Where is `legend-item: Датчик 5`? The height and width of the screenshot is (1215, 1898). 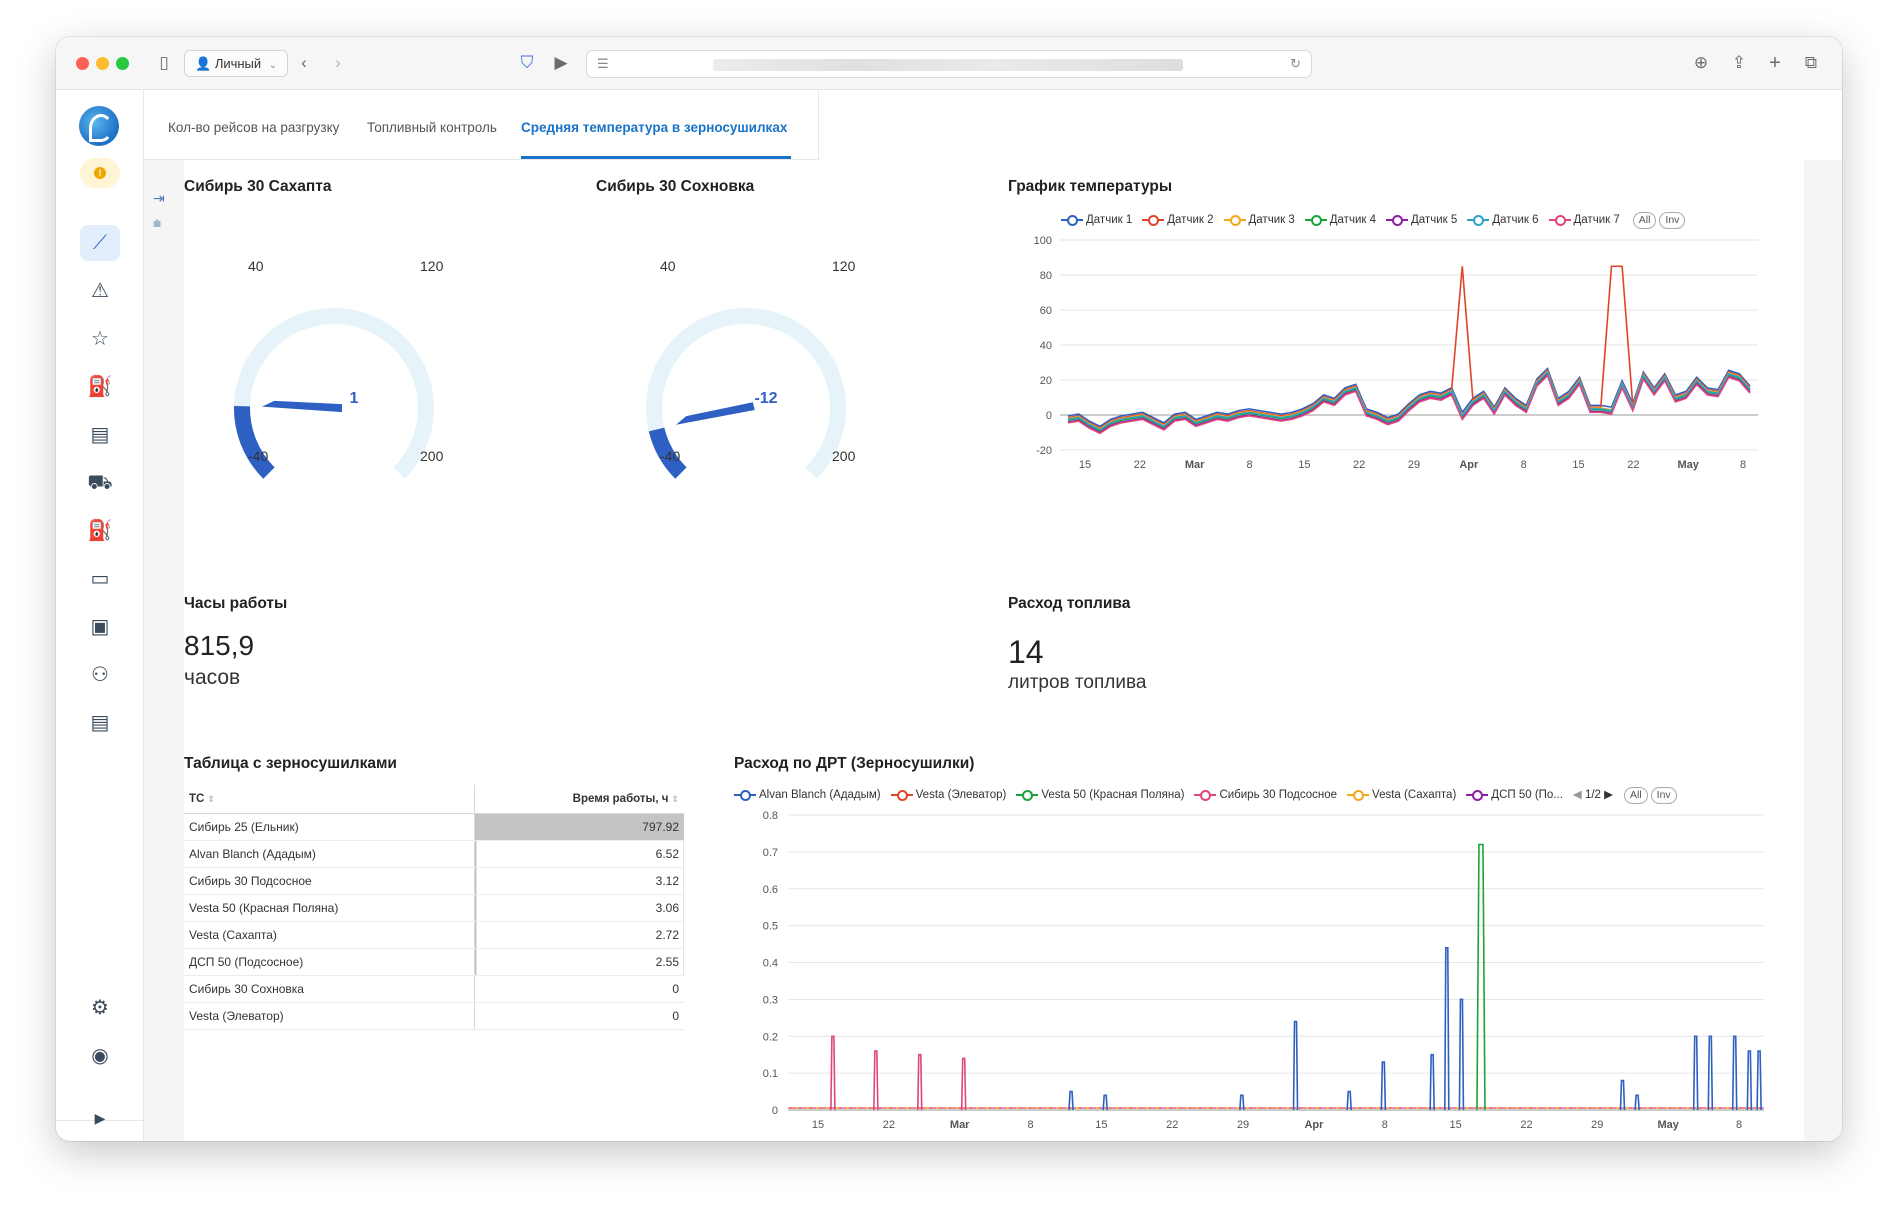 legend-item: Датчик 5 is located at coordinates (1421, 220).